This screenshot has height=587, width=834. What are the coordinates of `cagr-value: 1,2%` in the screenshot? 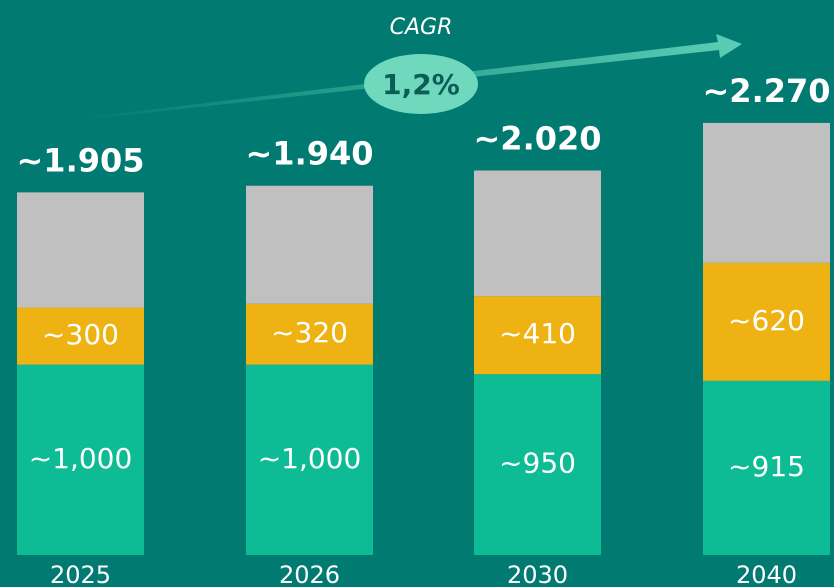 It's located at (421, 84).